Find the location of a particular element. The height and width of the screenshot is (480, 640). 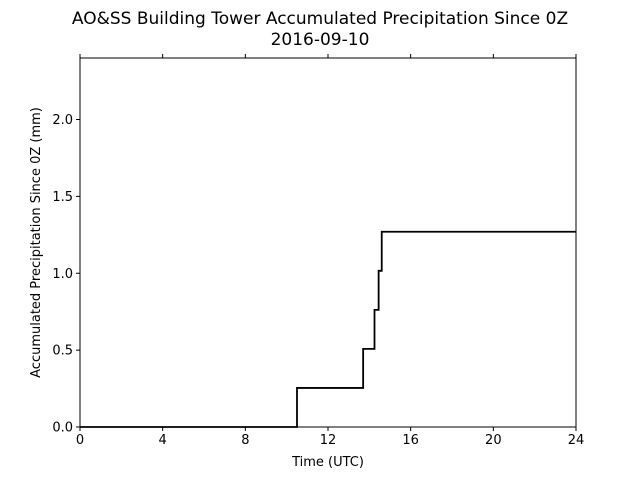

x-tick-label: 20 is located at coordinates (493, 440).